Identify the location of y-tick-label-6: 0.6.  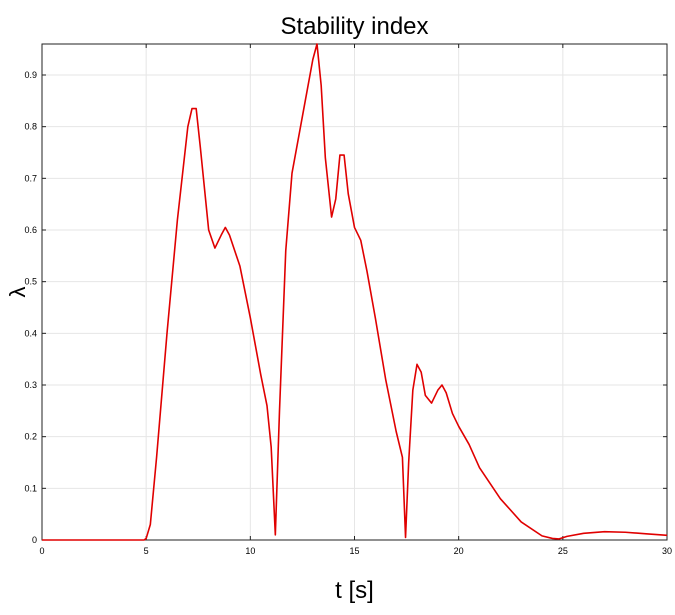
(30, 230).